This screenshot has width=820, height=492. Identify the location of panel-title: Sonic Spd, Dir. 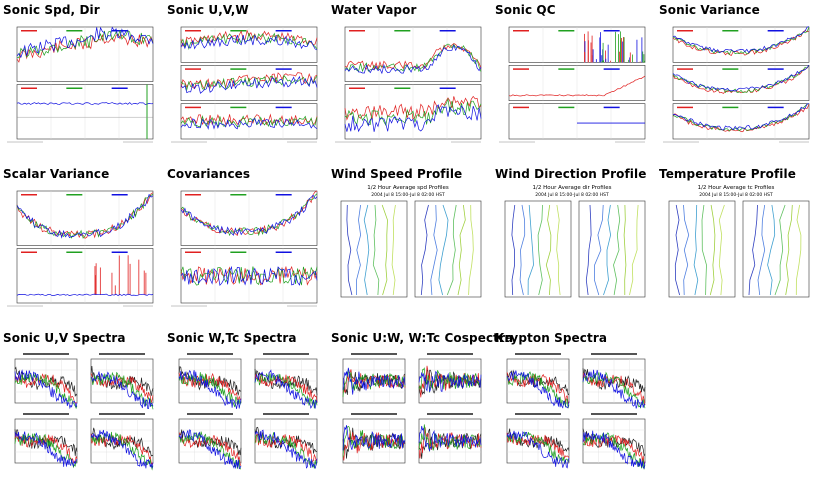
(51, 10).